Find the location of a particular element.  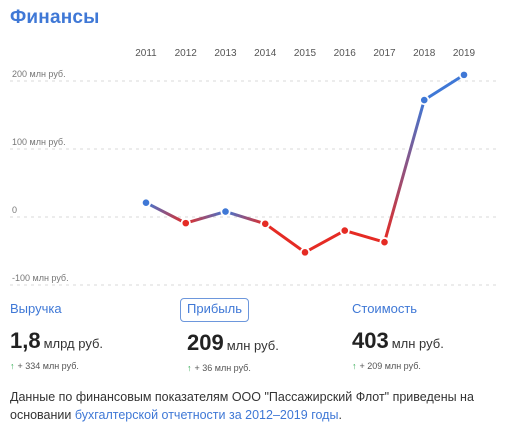

x-tick-label: 2011 is located at coordinates (146, 53).